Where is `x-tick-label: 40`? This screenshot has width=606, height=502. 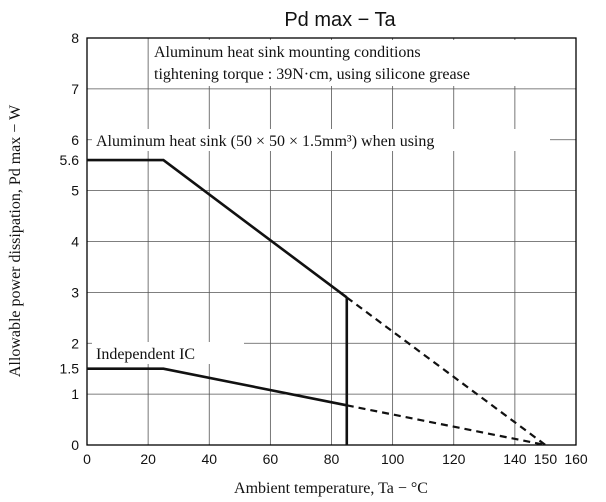
x-tick-label: 40 is located at coordinates (209, 459).